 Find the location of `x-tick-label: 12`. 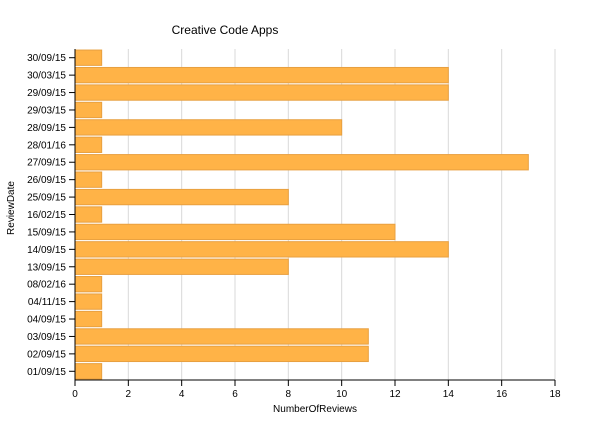

x-tick-label: 12 is located at coordinates (395, 394).